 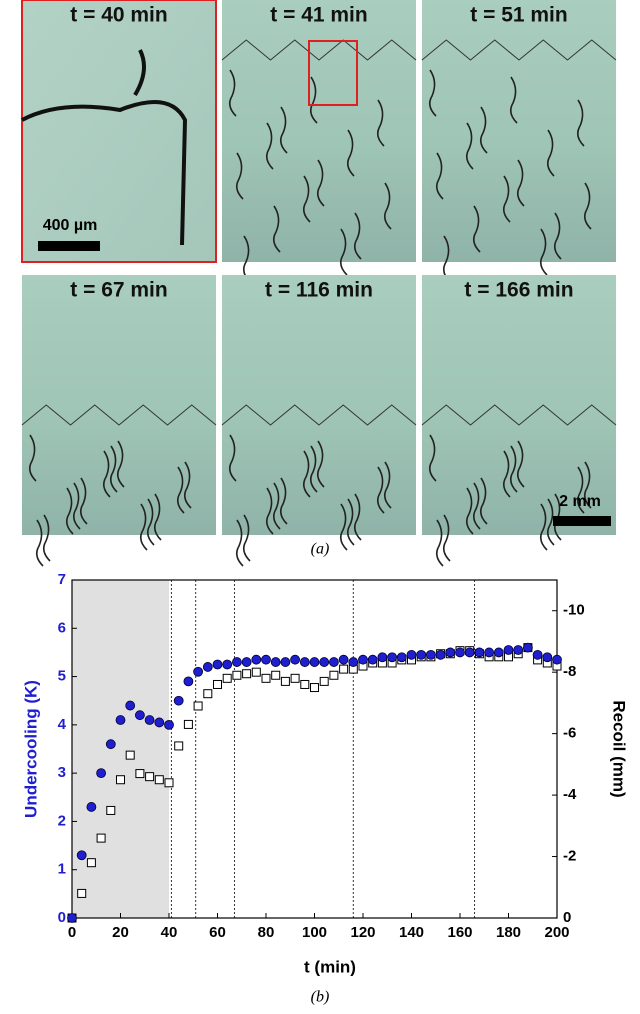 I want to click on x-tick-label: 140, so click(x=411, y=932).